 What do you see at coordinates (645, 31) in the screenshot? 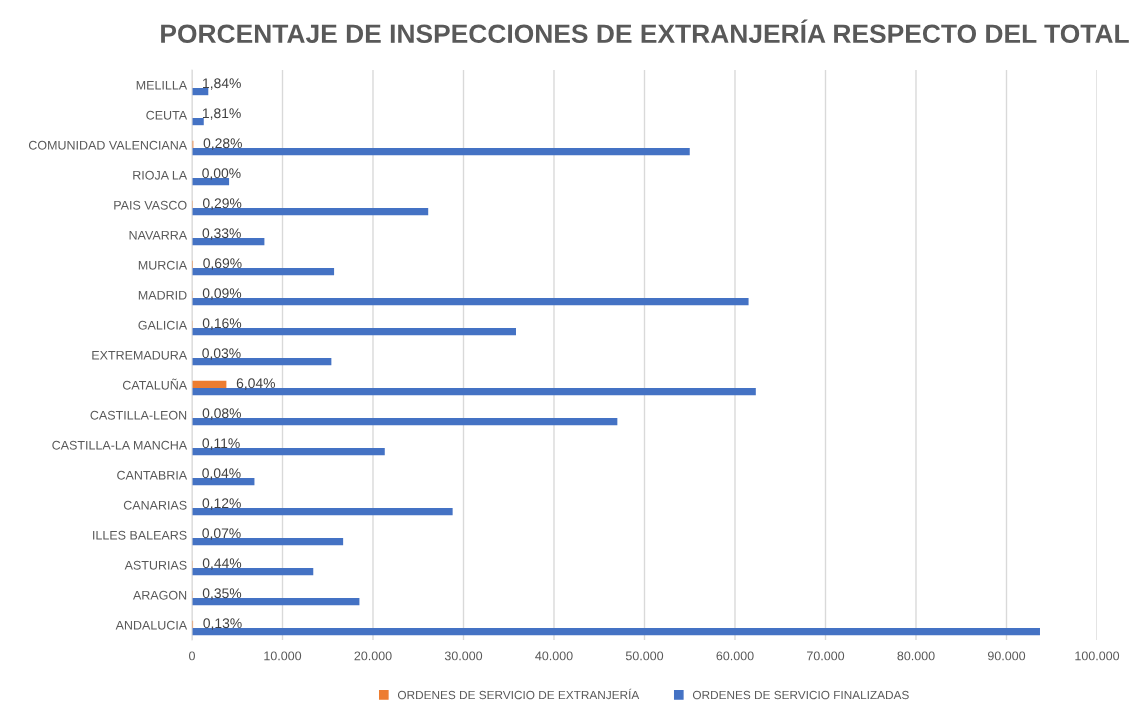
I see `chart-title: PORCENTAJE DE INSPECCIONES DE EXTRANJERÍA RESPECTO DEL TOTAL` at bounding box center [645, 31].